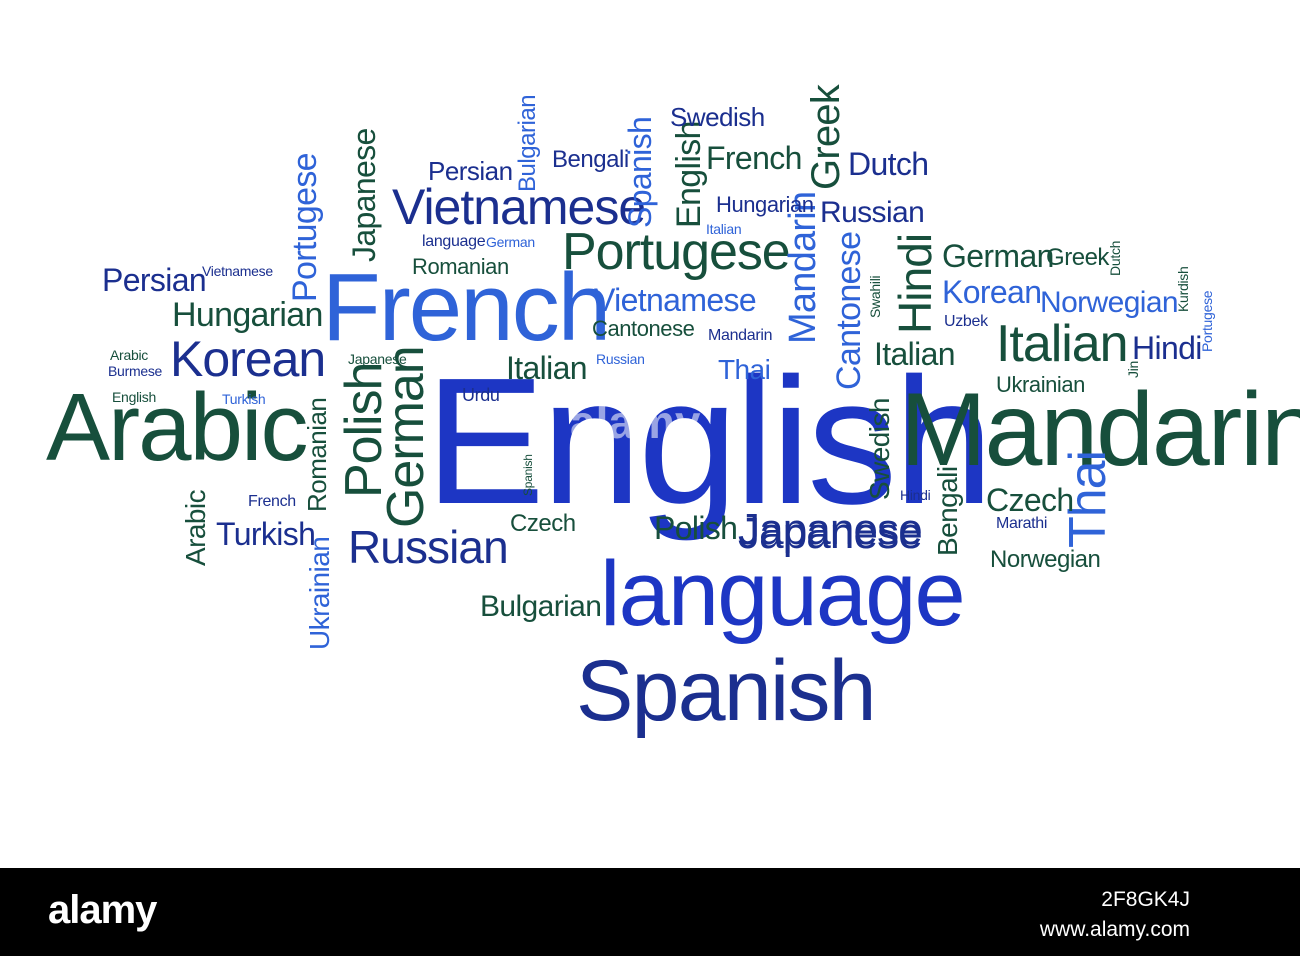 The height and width of the screenshot is (956, 1300). I want to click on site-url: www.alamy.com, so click(1114, 929).